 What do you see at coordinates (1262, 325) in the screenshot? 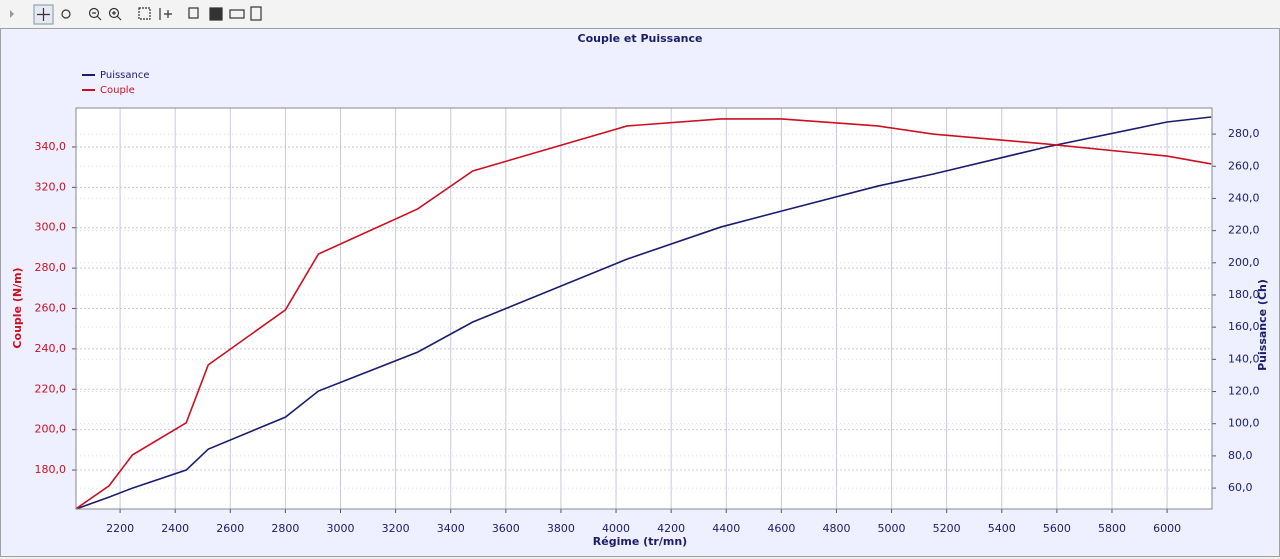
I see `y2-axis-title: Puissance (Ch)` at bounding box center [1262, 325].